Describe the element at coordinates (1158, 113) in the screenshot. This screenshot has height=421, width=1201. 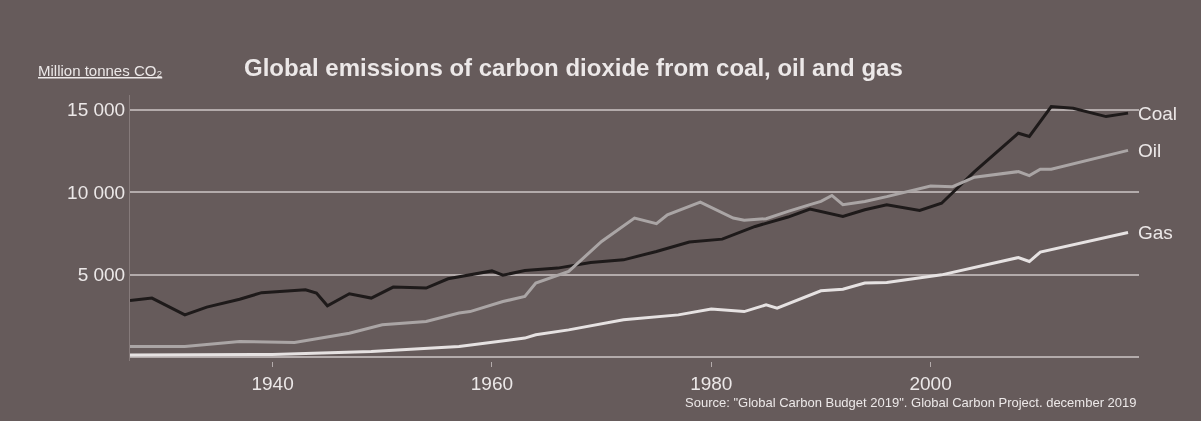
I see `series-label: Coal` at that location.